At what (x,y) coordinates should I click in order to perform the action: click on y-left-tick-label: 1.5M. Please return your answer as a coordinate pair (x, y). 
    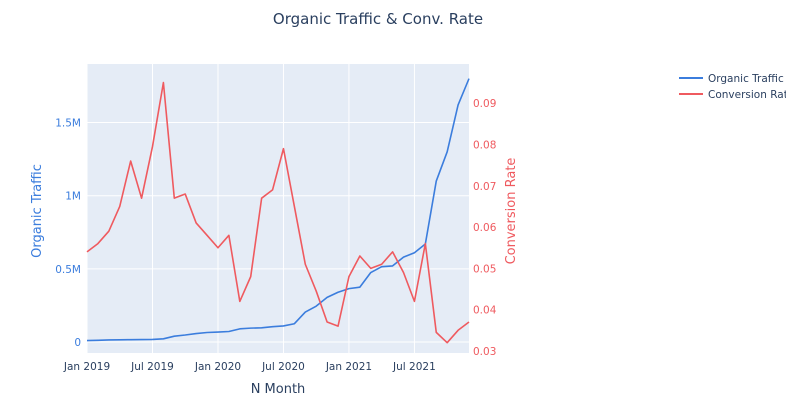
    Looking at the image, I should click on (68, 124).